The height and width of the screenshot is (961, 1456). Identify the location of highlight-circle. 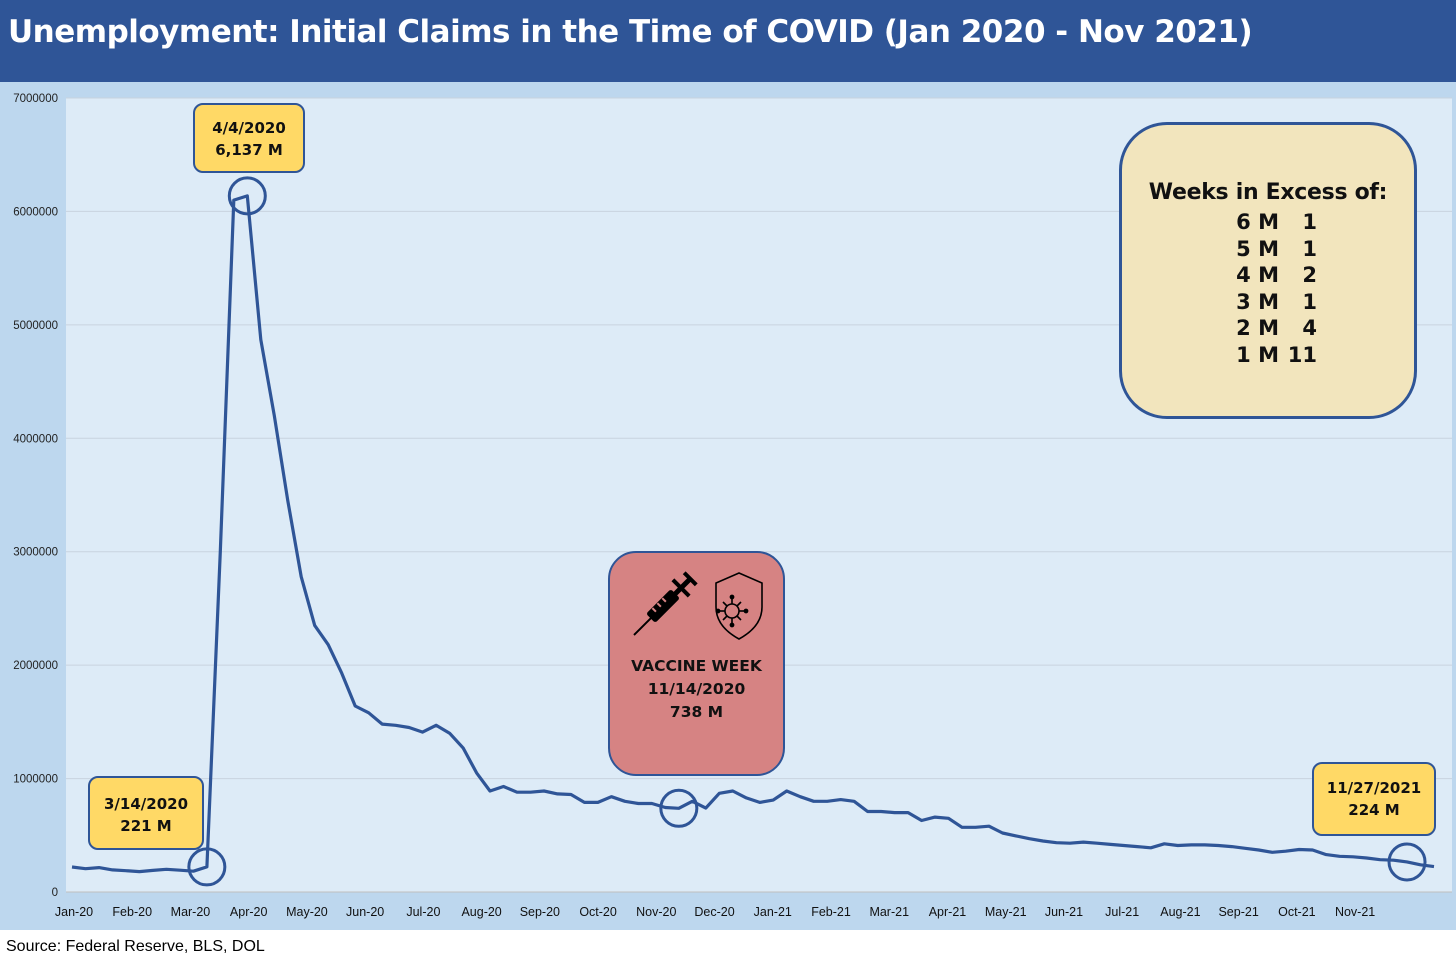
(207, 867).